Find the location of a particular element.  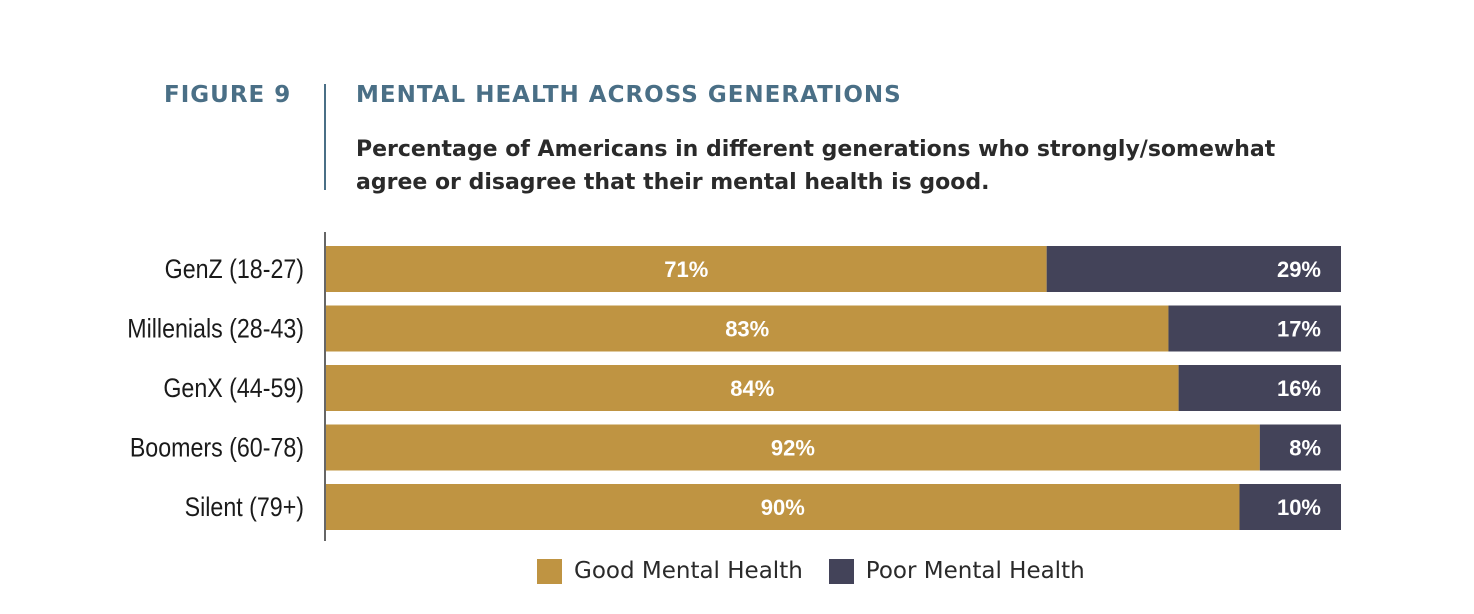

data-label-good: 90% is located at coordinates (783, 507).